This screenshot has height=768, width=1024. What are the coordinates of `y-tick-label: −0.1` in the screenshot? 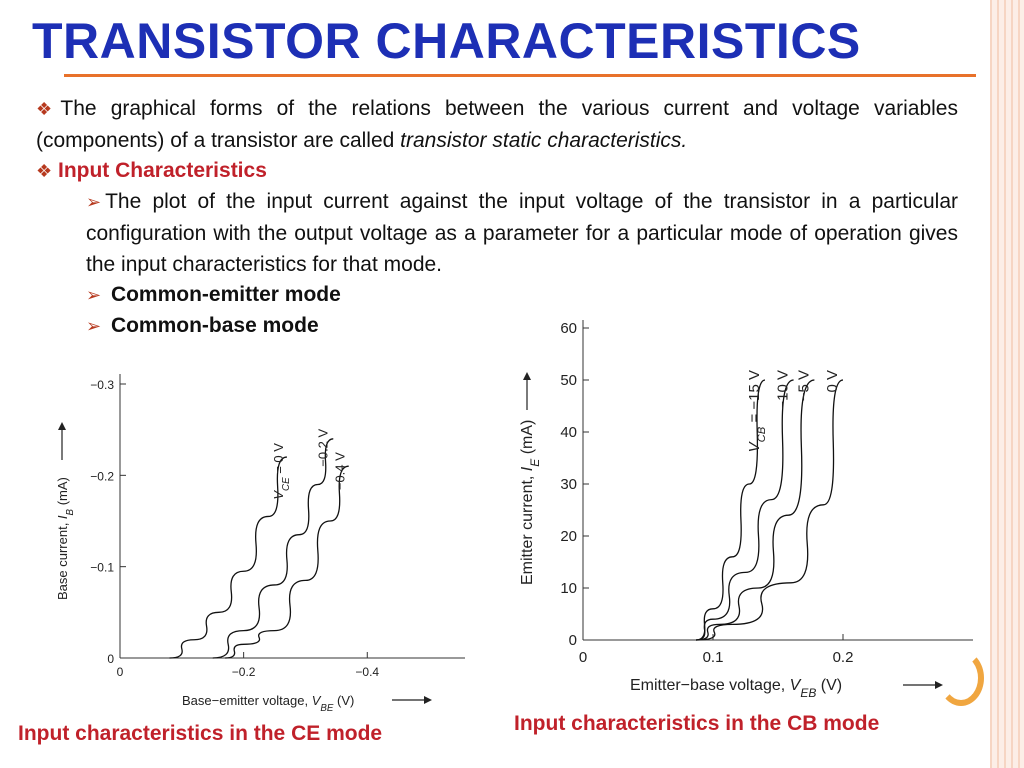 It's located at (102, 568).